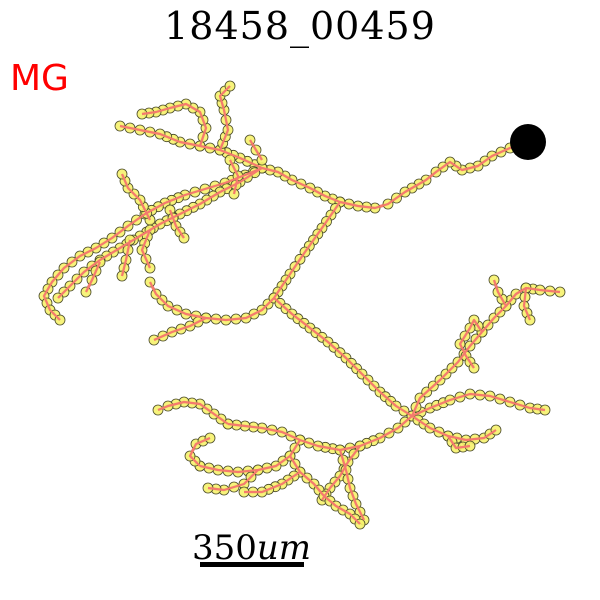  I want to click on figure-title: 18458_00459, so click(300, 26).